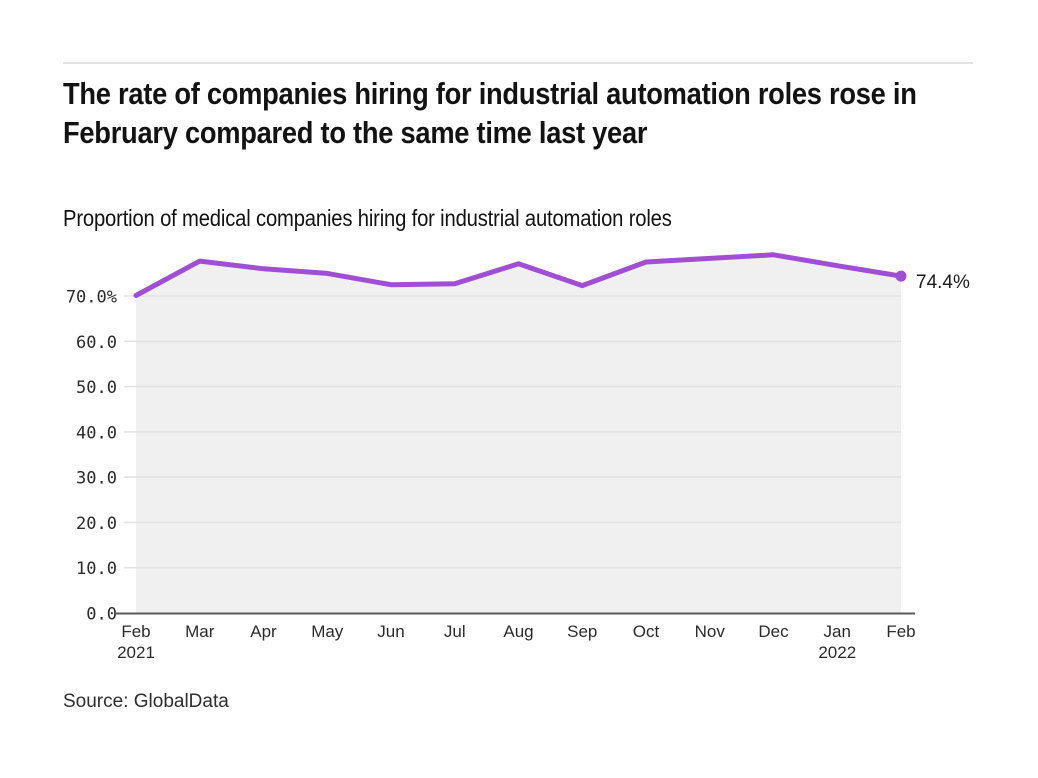  I want to click on y-axis-label: 60.0, so click(96, 343).